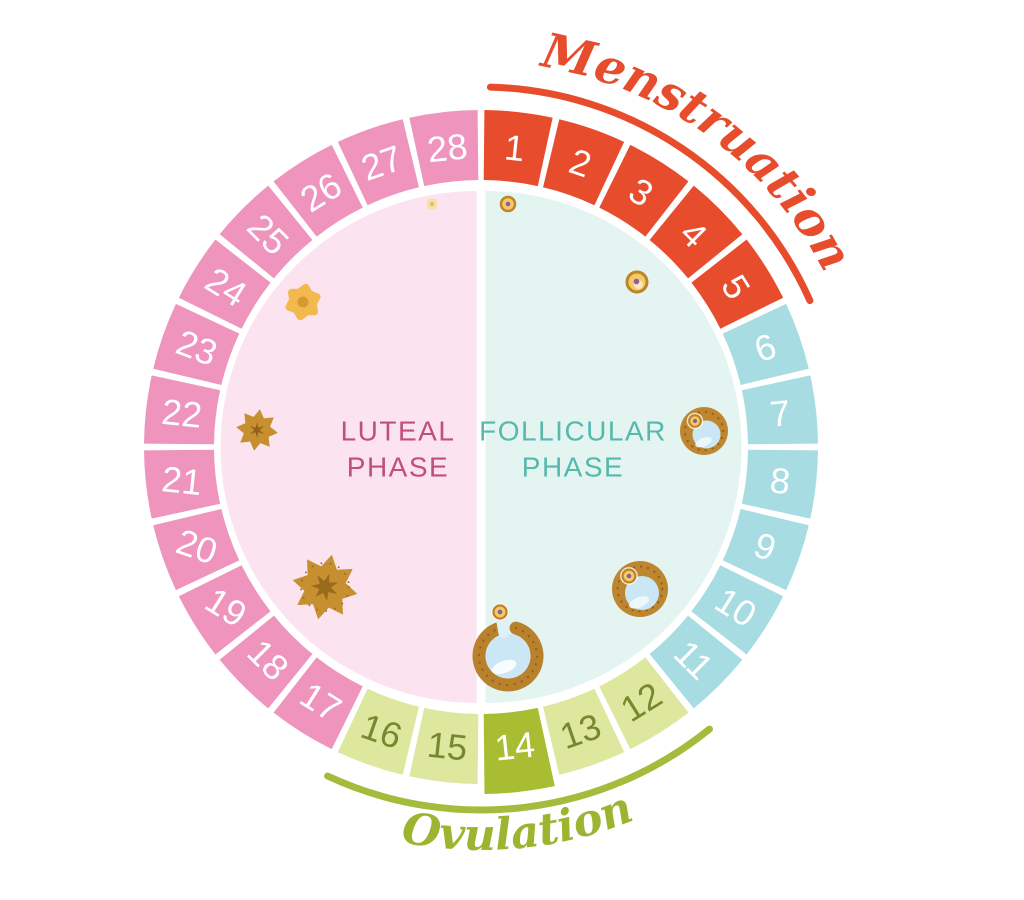  Describe the element at coordinates (573, 467) in the screenshot. I see `follicular-phase-label-line2: PHASE` at that location.